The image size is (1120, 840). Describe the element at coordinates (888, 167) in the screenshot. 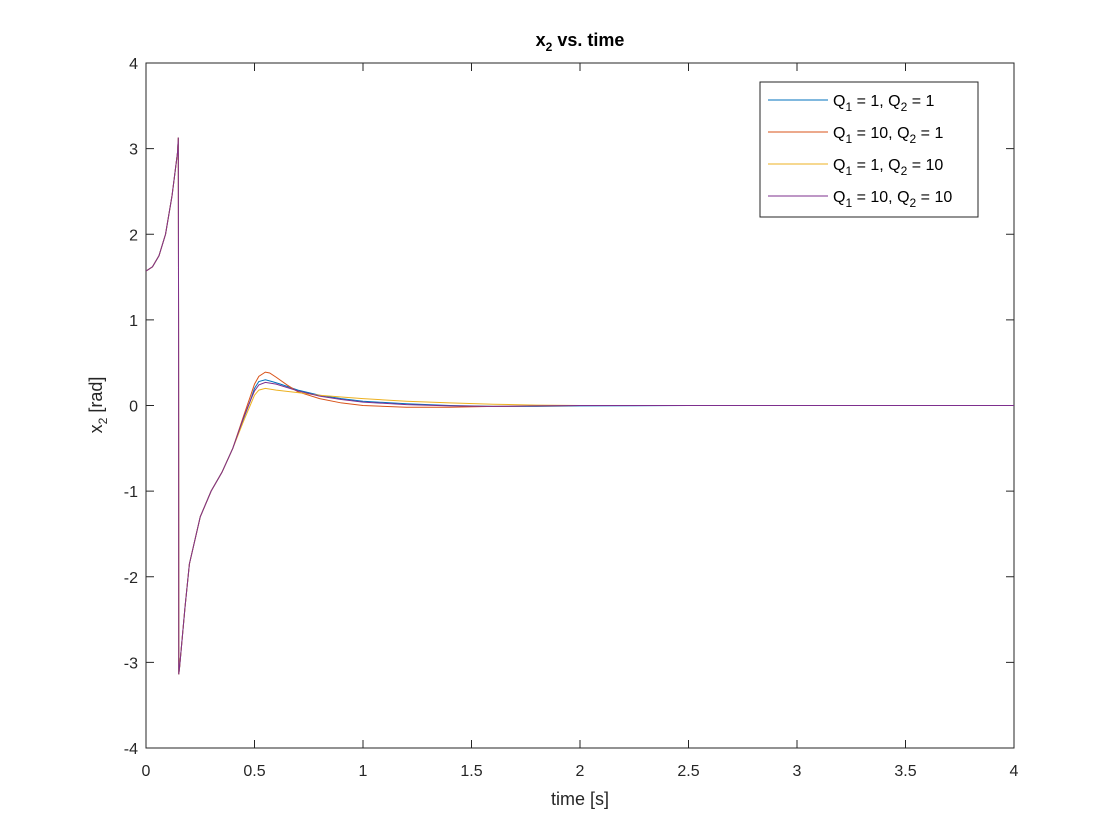

I see `legend-label-3: Q1 = 1, Q2 = 10` at that location.